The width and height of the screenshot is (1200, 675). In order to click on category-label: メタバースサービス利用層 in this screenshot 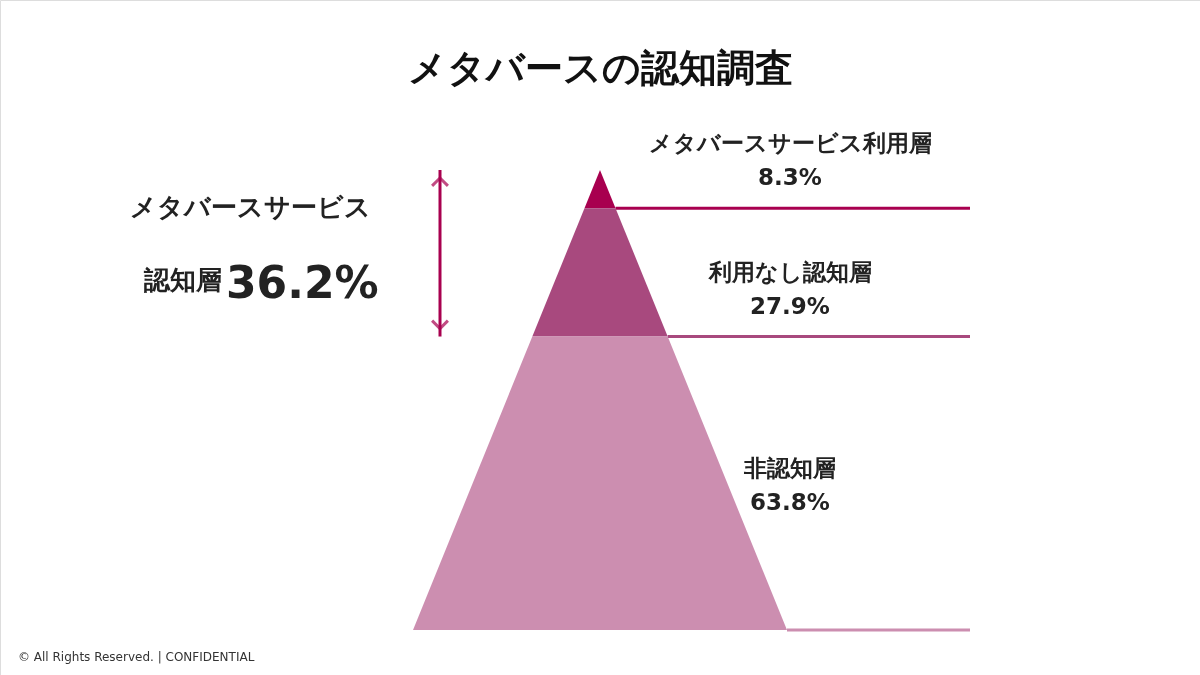, I will do `click(790, 143)`.